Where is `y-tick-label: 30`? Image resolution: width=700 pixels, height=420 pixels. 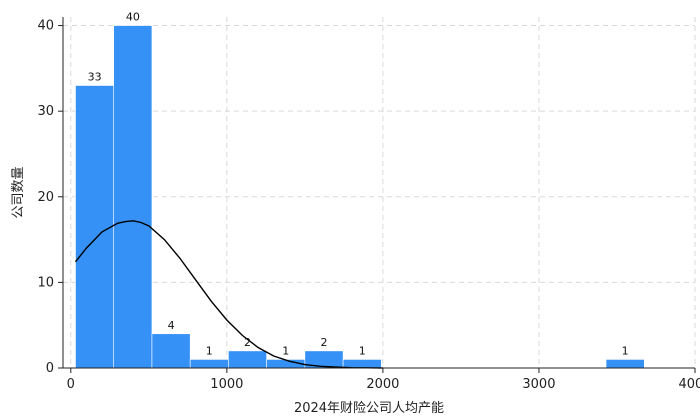
y-tick-label: 30 is located at coordinates (45, 111).